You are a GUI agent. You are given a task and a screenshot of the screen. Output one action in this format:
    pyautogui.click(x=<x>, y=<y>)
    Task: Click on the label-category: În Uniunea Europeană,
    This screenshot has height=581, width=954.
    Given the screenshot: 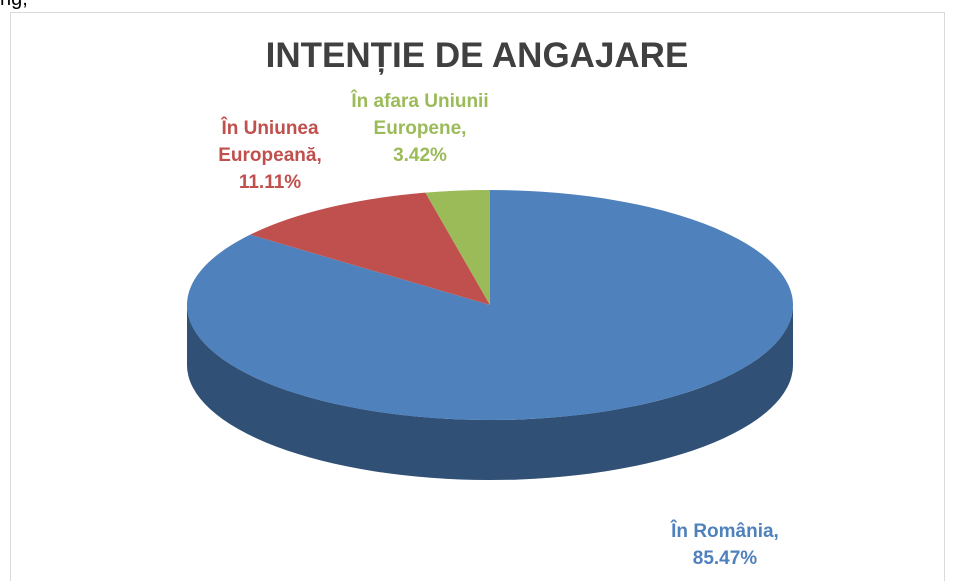 What is the action you would take?
    pyautogui.click(x=270, y=142)
    